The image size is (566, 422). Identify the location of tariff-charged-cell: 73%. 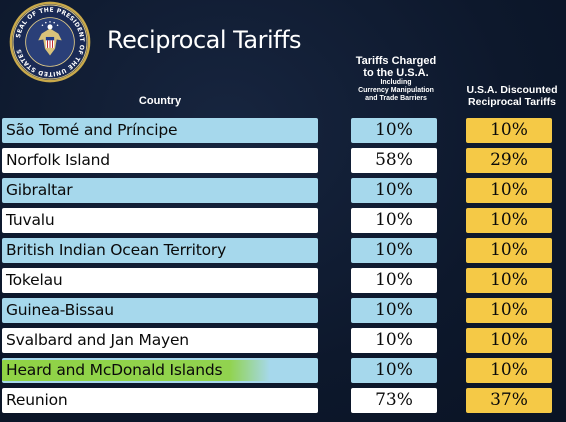
(394, 400).